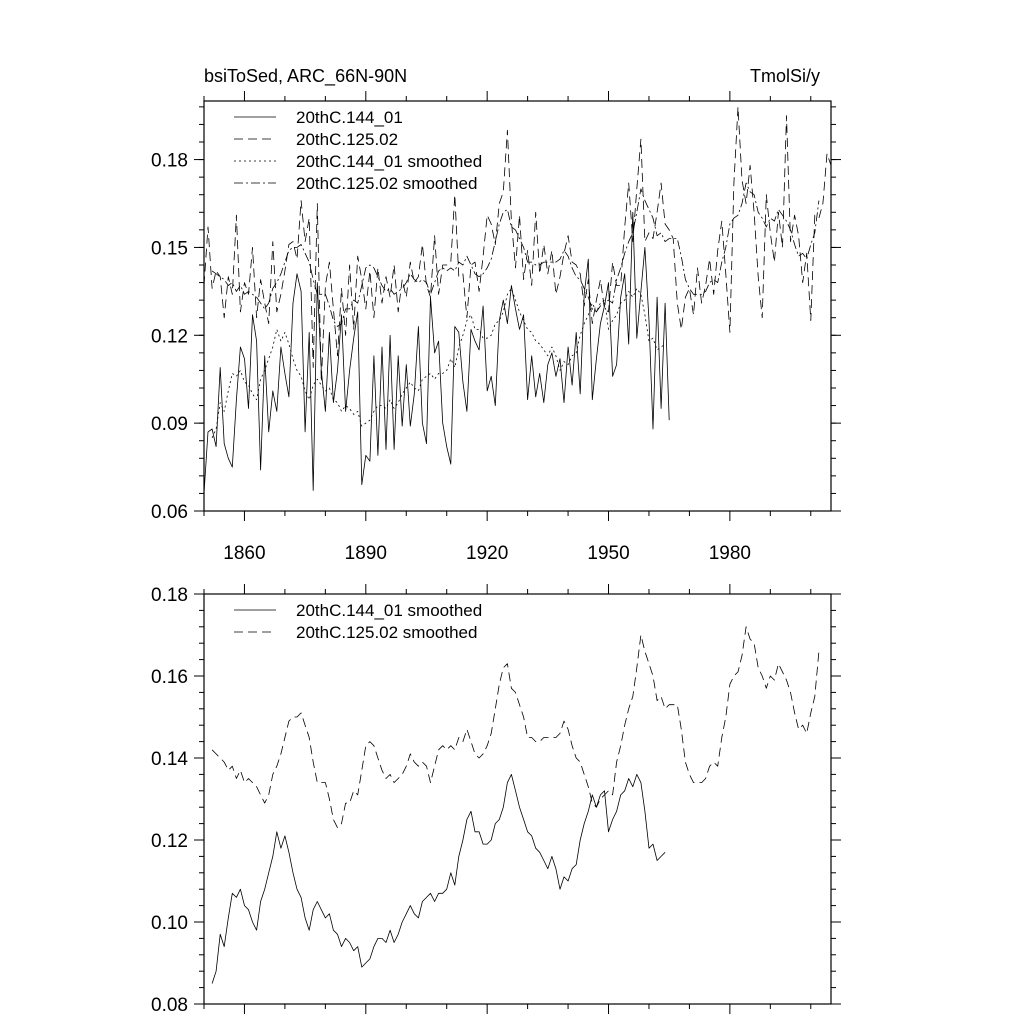 This screenshot has width=1024, height=1029. Describe the element at coordinates (169, 424) in the screenshot. I see `y-tick-label: 0.09` at that location.